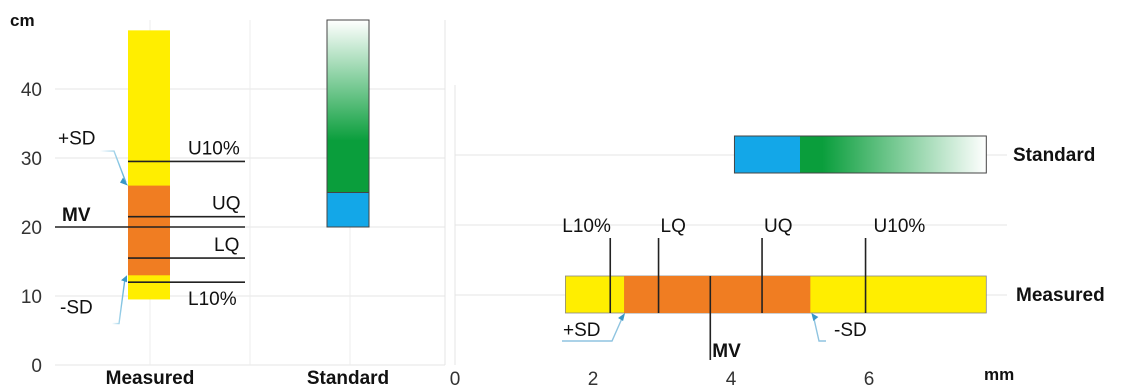 Image resolution: width=1130 pixels, height=390 pixels. I want to click on y-tick-label-40: 40, so click(31, 90).